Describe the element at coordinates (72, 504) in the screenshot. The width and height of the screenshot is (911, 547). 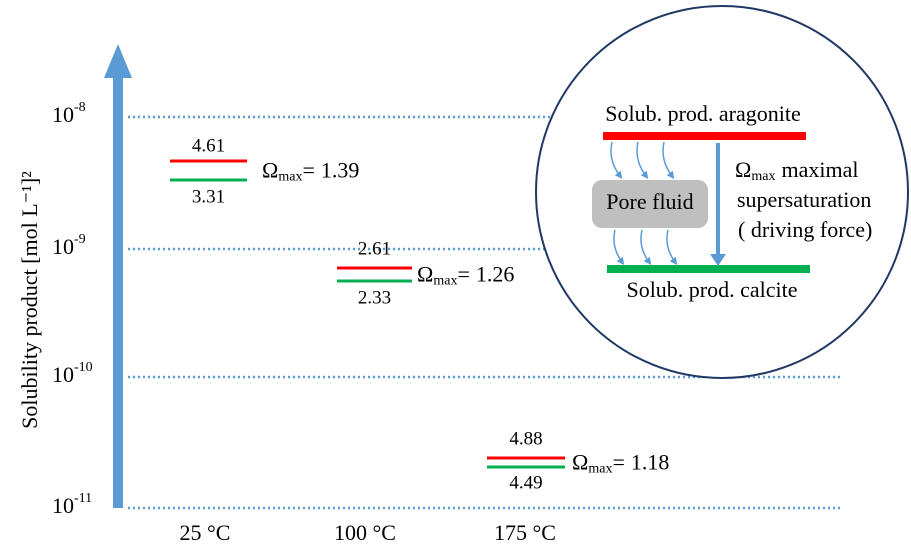
I see `tick-label: 10⁻¹¹` at that location.